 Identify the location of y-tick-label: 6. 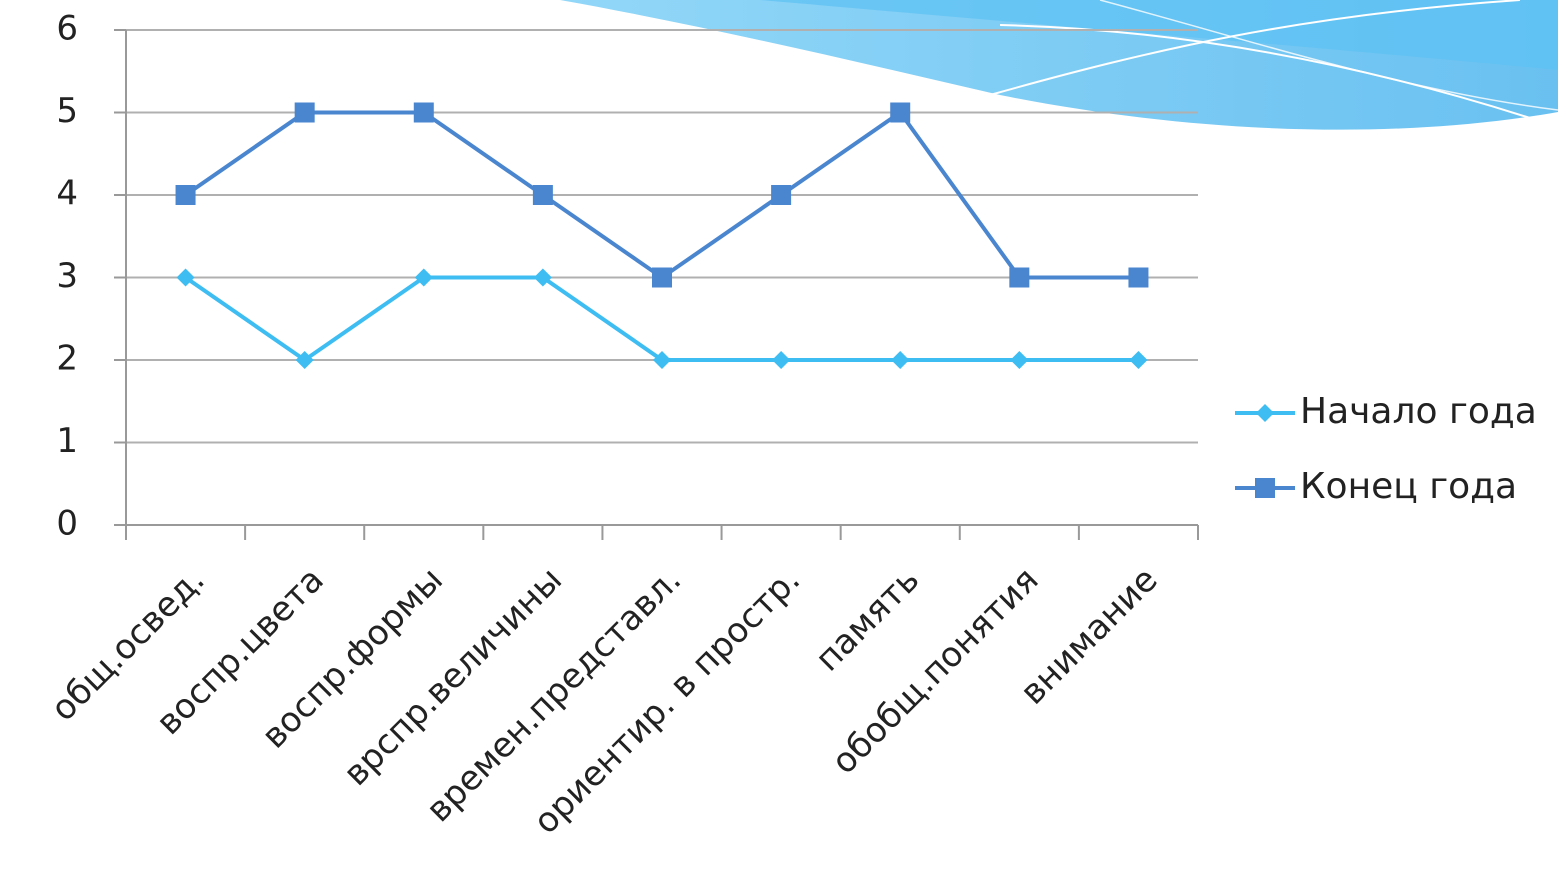
(67, 29).